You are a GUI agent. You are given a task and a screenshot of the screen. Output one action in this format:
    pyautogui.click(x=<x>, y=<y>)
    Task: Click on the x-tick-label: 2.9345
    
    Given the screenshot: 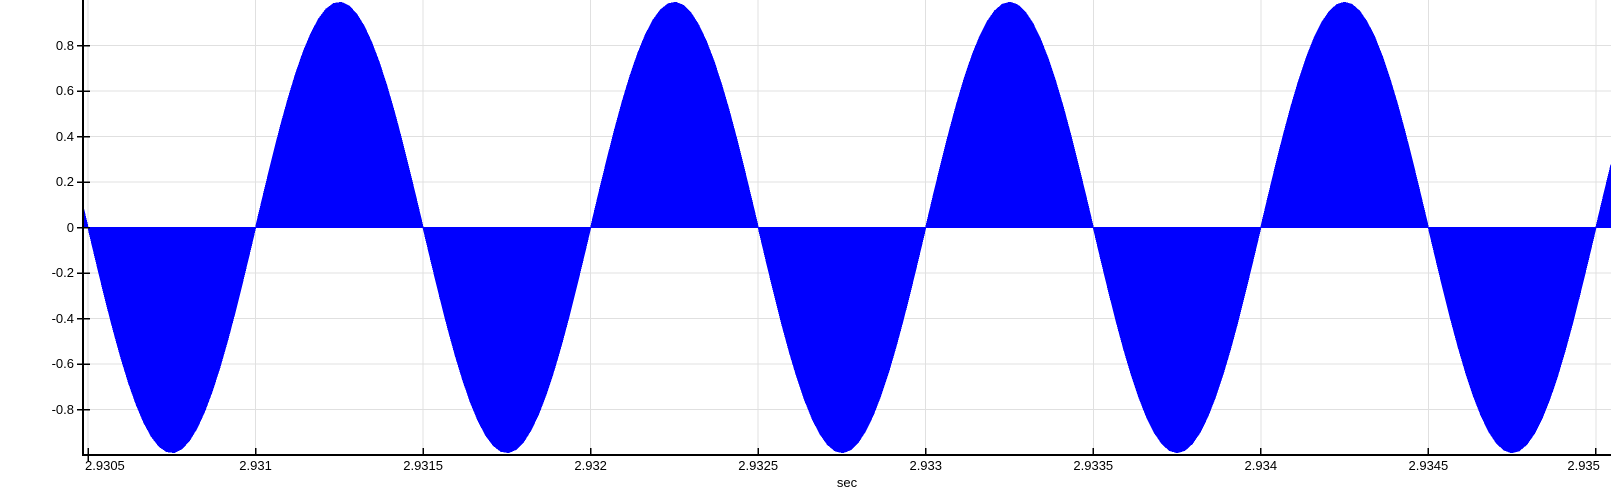 What is the action you would take?
    pyautogui.click(x=1428, y=465)
    